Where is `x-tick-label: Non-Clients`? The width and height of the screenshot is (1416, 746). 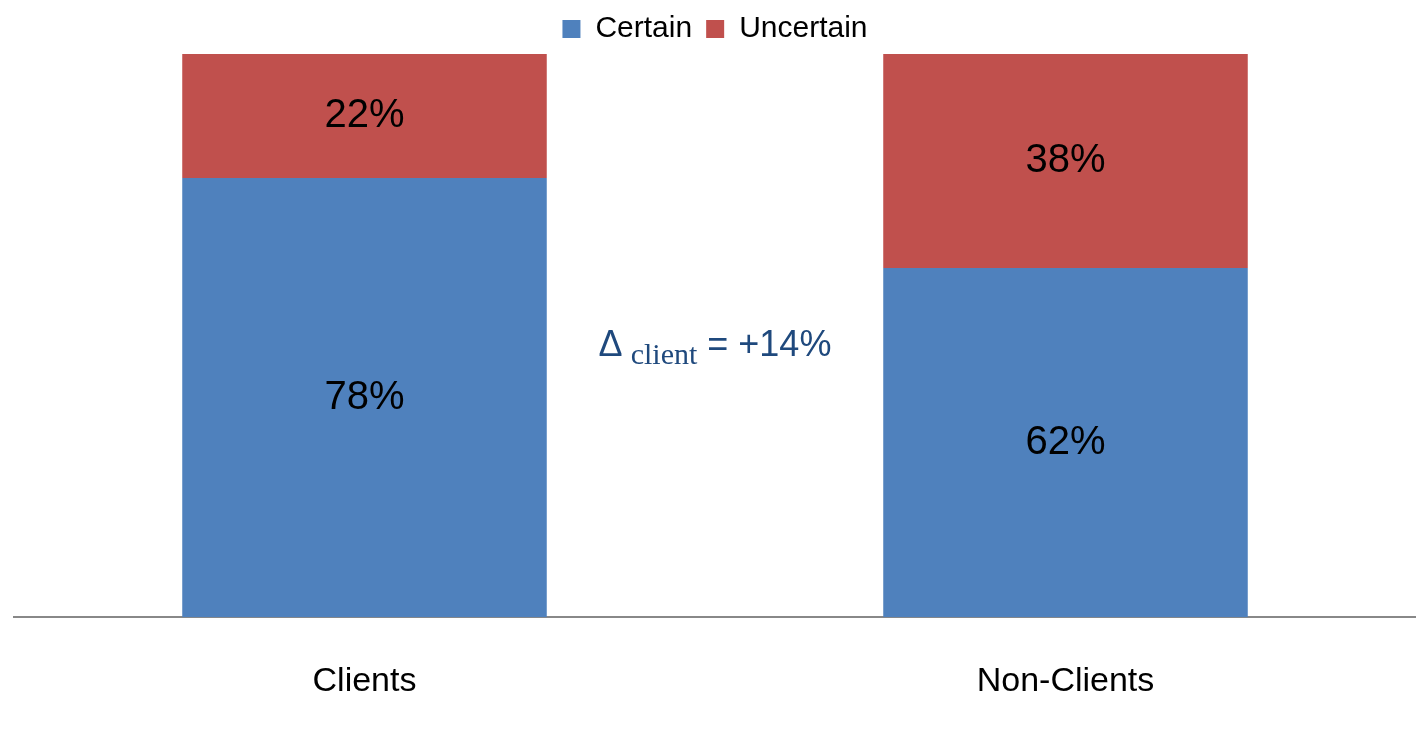 x-tick-label: Non-Clients is located at coordinates (1065, 678).